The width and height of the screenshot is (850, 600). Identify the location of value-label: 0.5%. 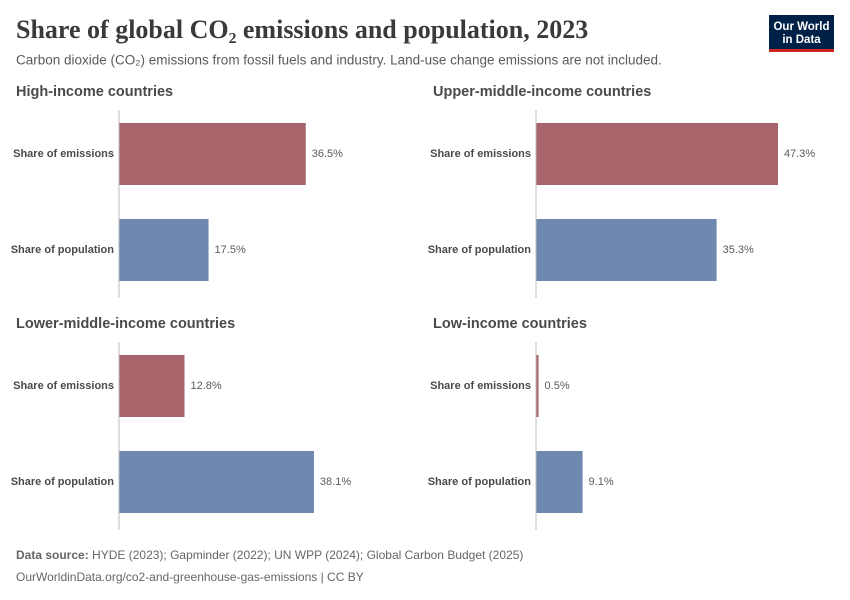
(557, 386).